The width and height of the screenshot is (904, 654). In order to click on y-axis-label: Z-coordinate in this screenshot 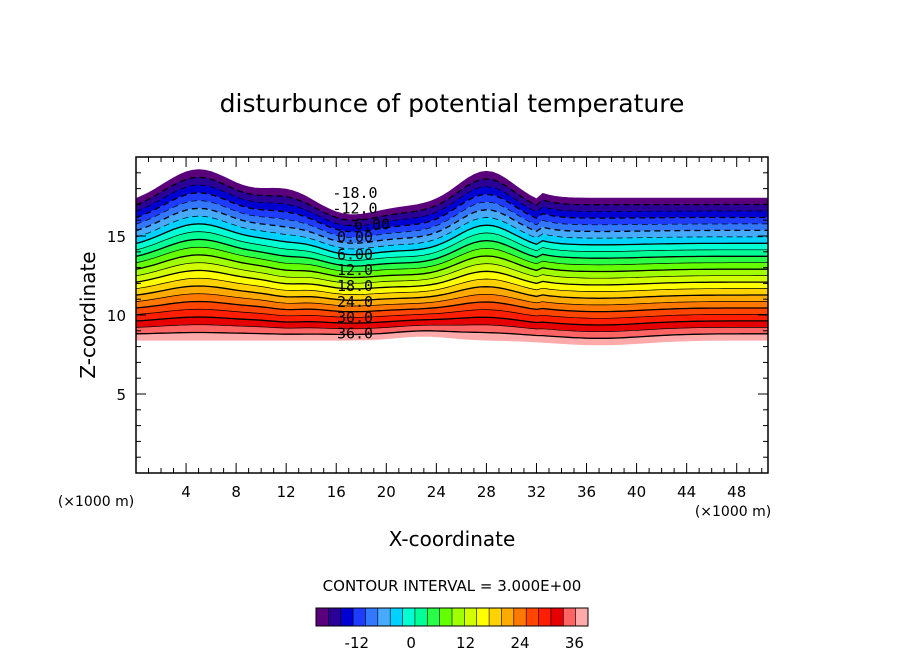, I will do `click(88, 314)`.